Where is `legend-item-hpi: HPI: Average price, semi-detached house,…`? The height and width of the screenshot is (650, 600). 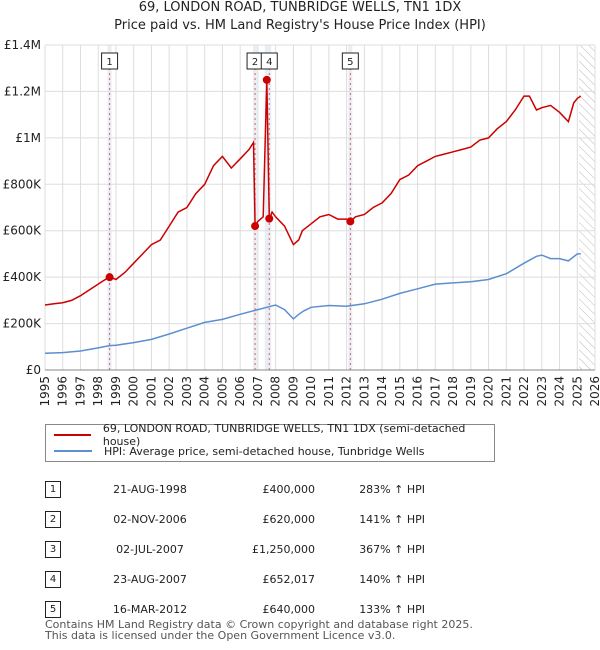
legend-item-hpi: HPI: Average price, semi-detached house,… is located at coordinates (239, 451).